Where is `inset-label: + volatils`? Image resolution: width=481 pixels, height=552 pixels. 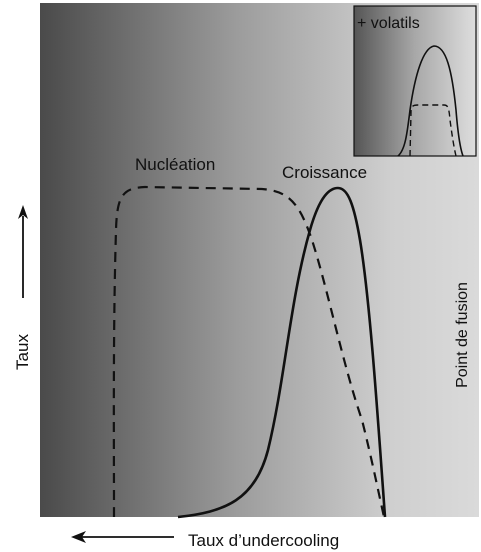
inset-label: + volatils is located at coordinates (388, 23).